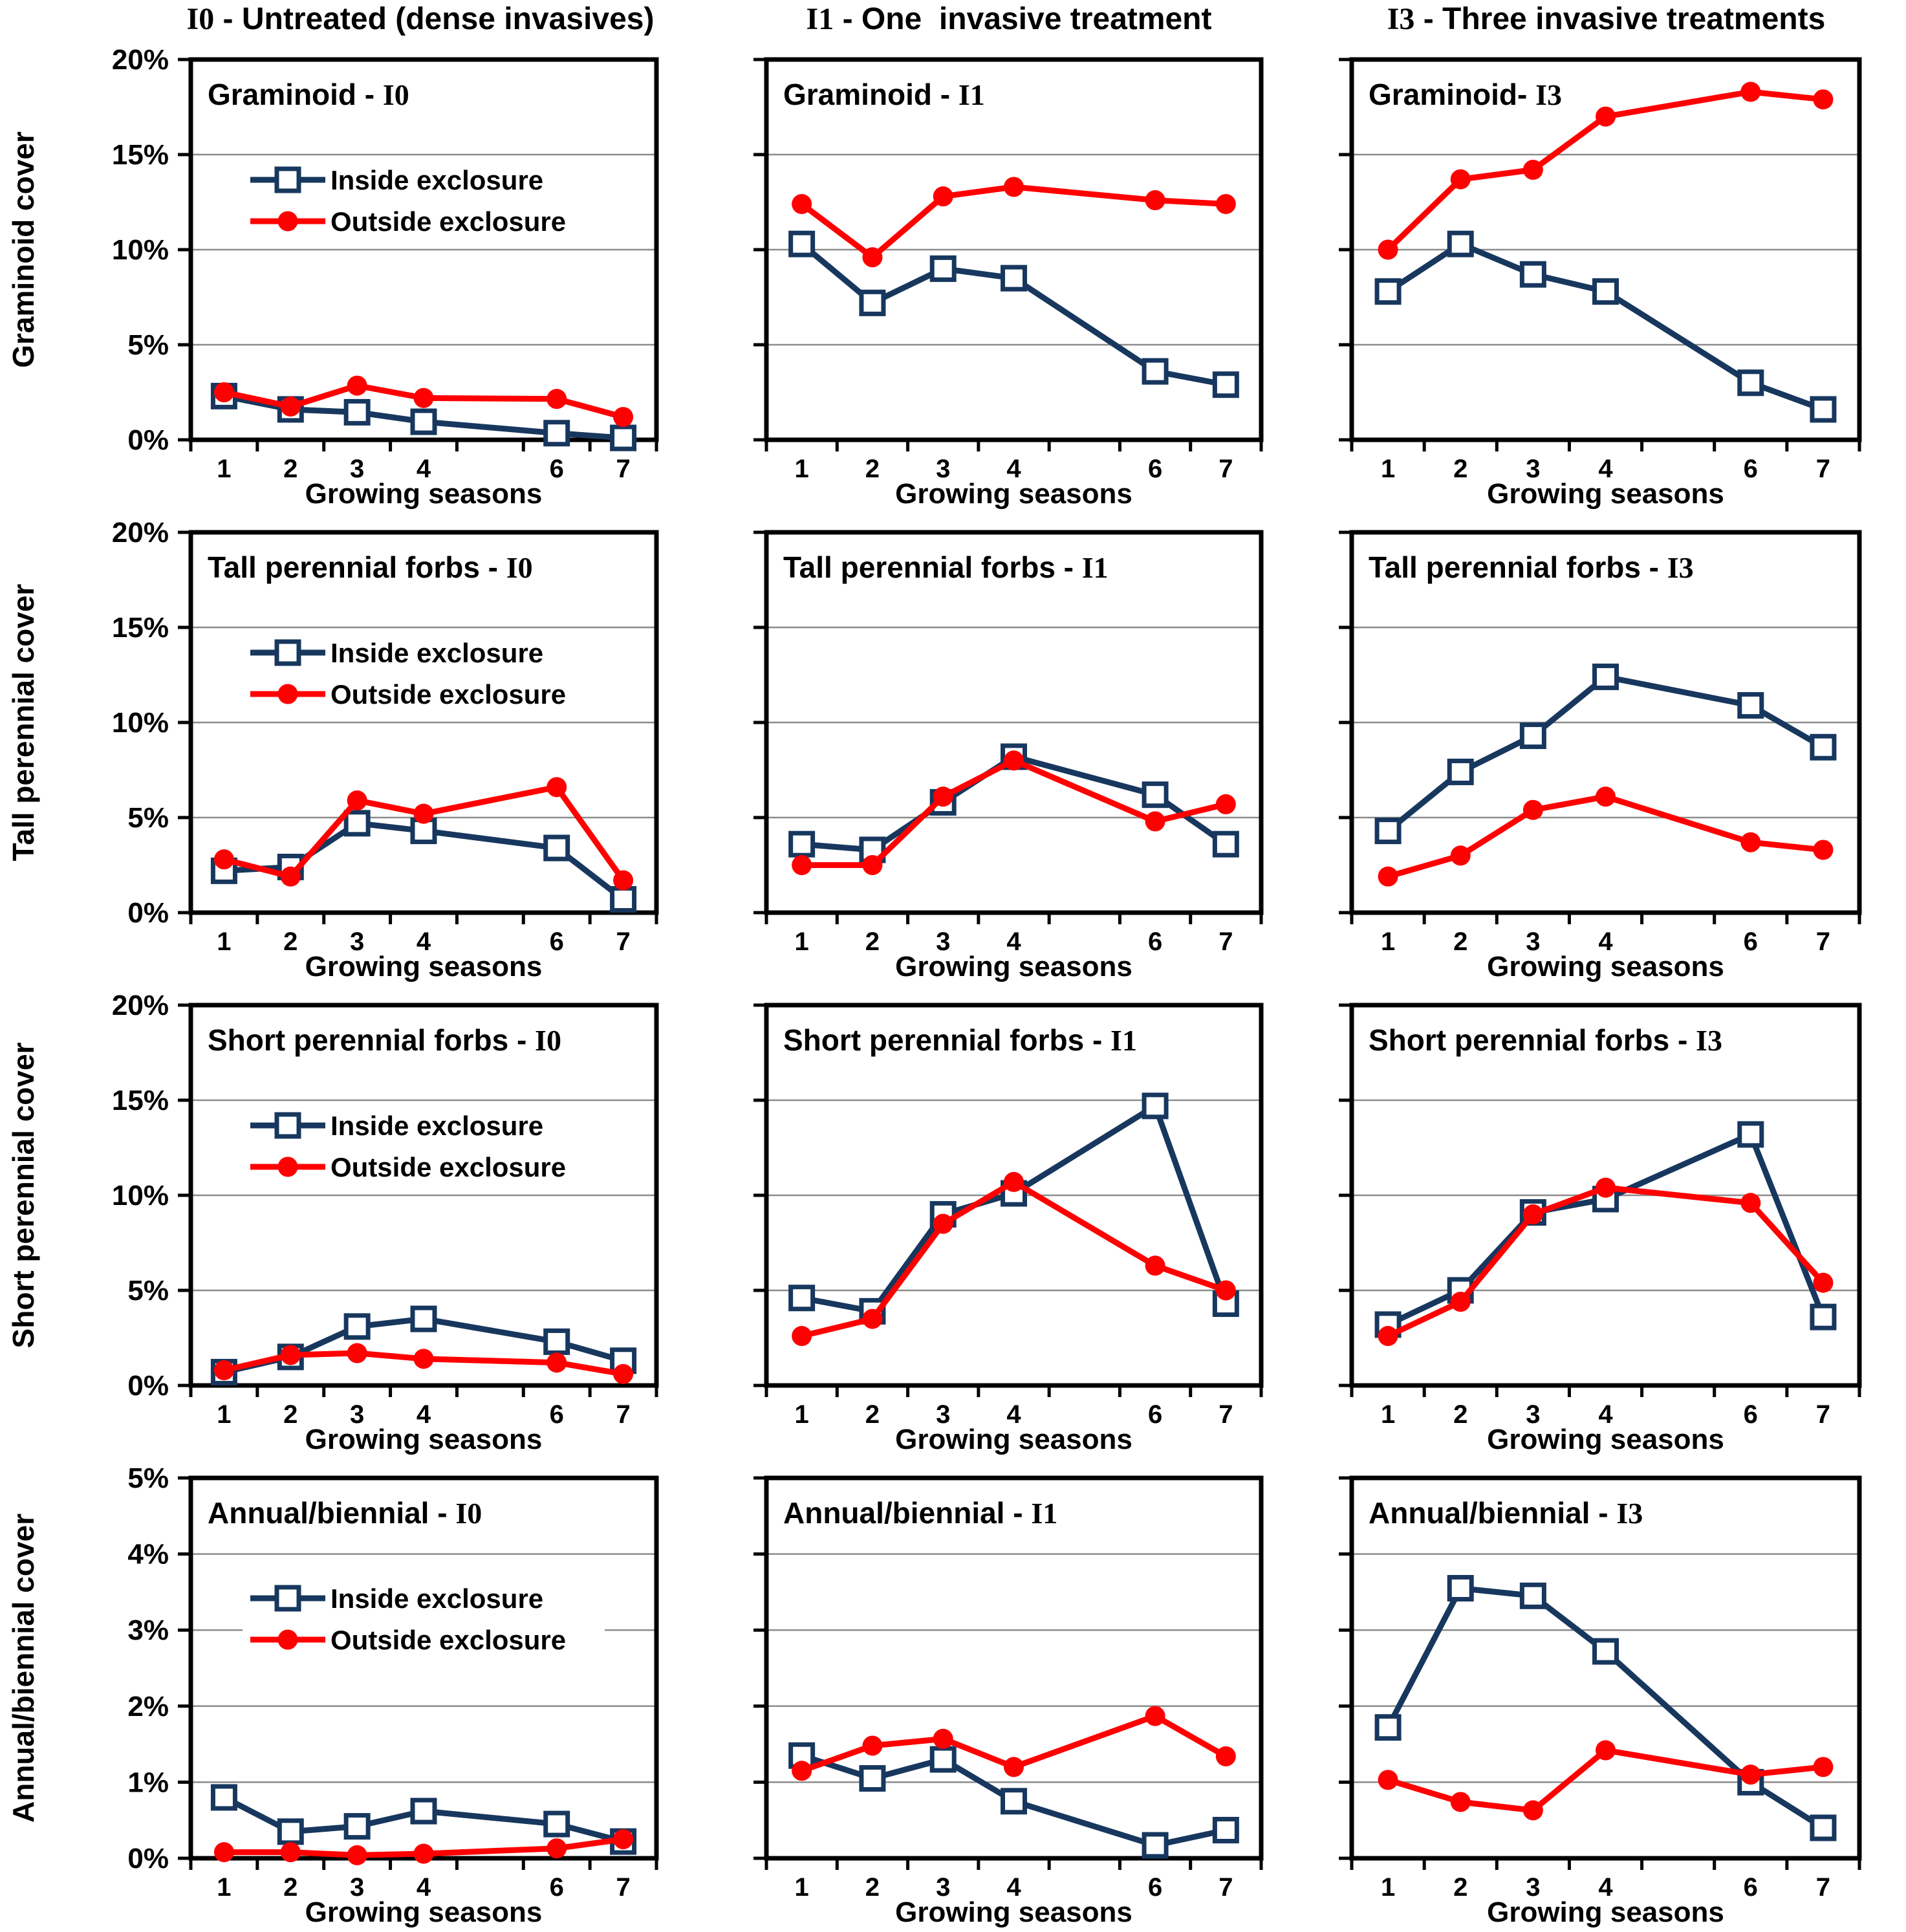  I want to click on panel-title: Graminoid- I3, so click(1465, 94).